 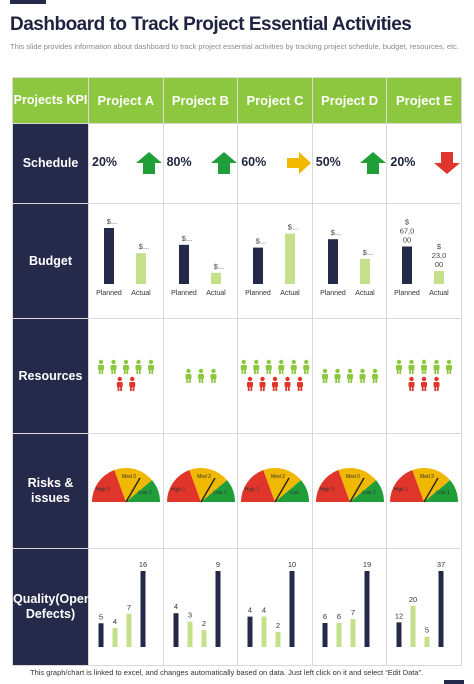 I want to click on gauge-label: High 1, so click(x=177, y=490).